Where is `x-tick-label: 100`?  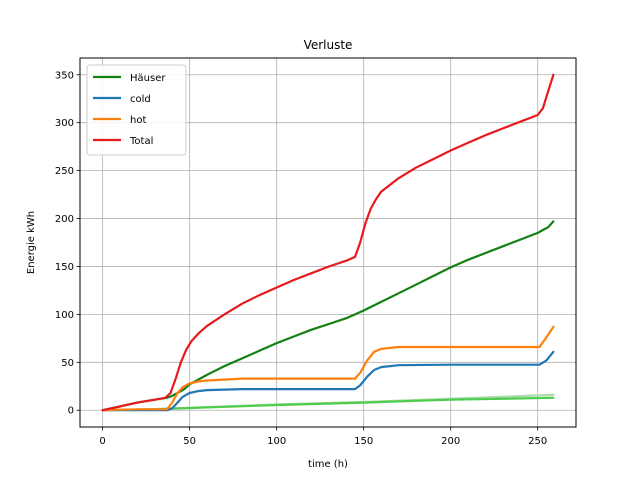 x-tick-label: 100 is located at coordinates (276, 441).